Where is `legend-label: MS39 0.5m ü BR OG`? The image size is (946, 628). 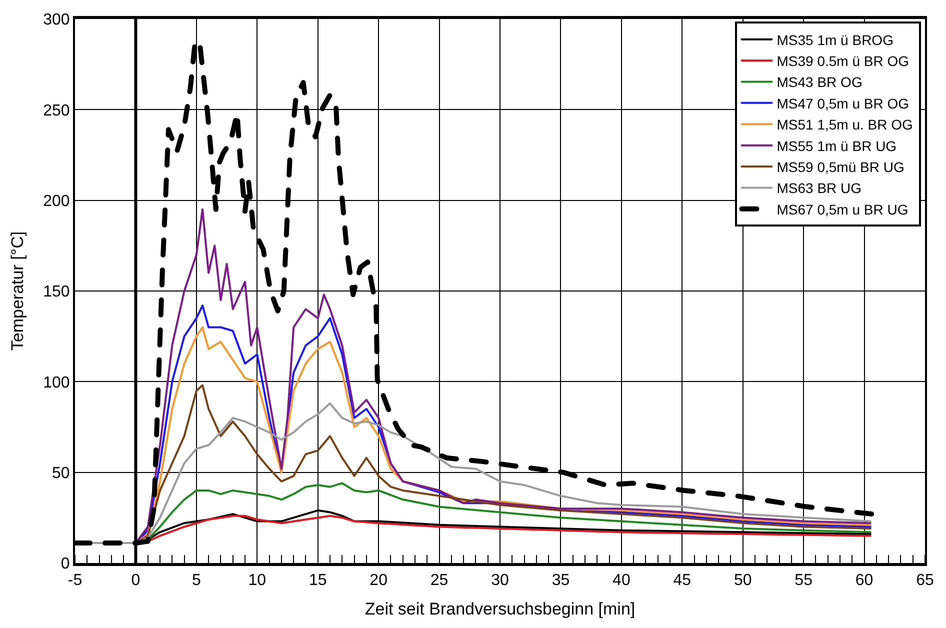 legend-label: MS39 0.5m ü BR OG is located at coordinates (843, 60).